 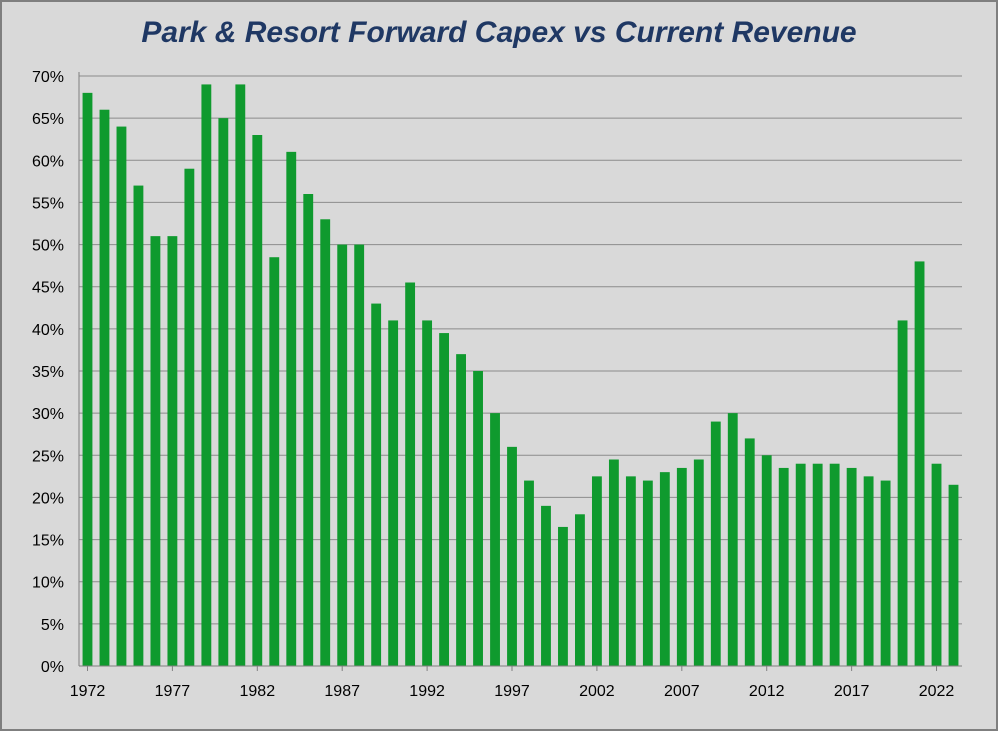 What do you see at coordinates (48, 498) in the screenshot?
I see `y-tick-label: 20%` at bounding box center [48, 498].